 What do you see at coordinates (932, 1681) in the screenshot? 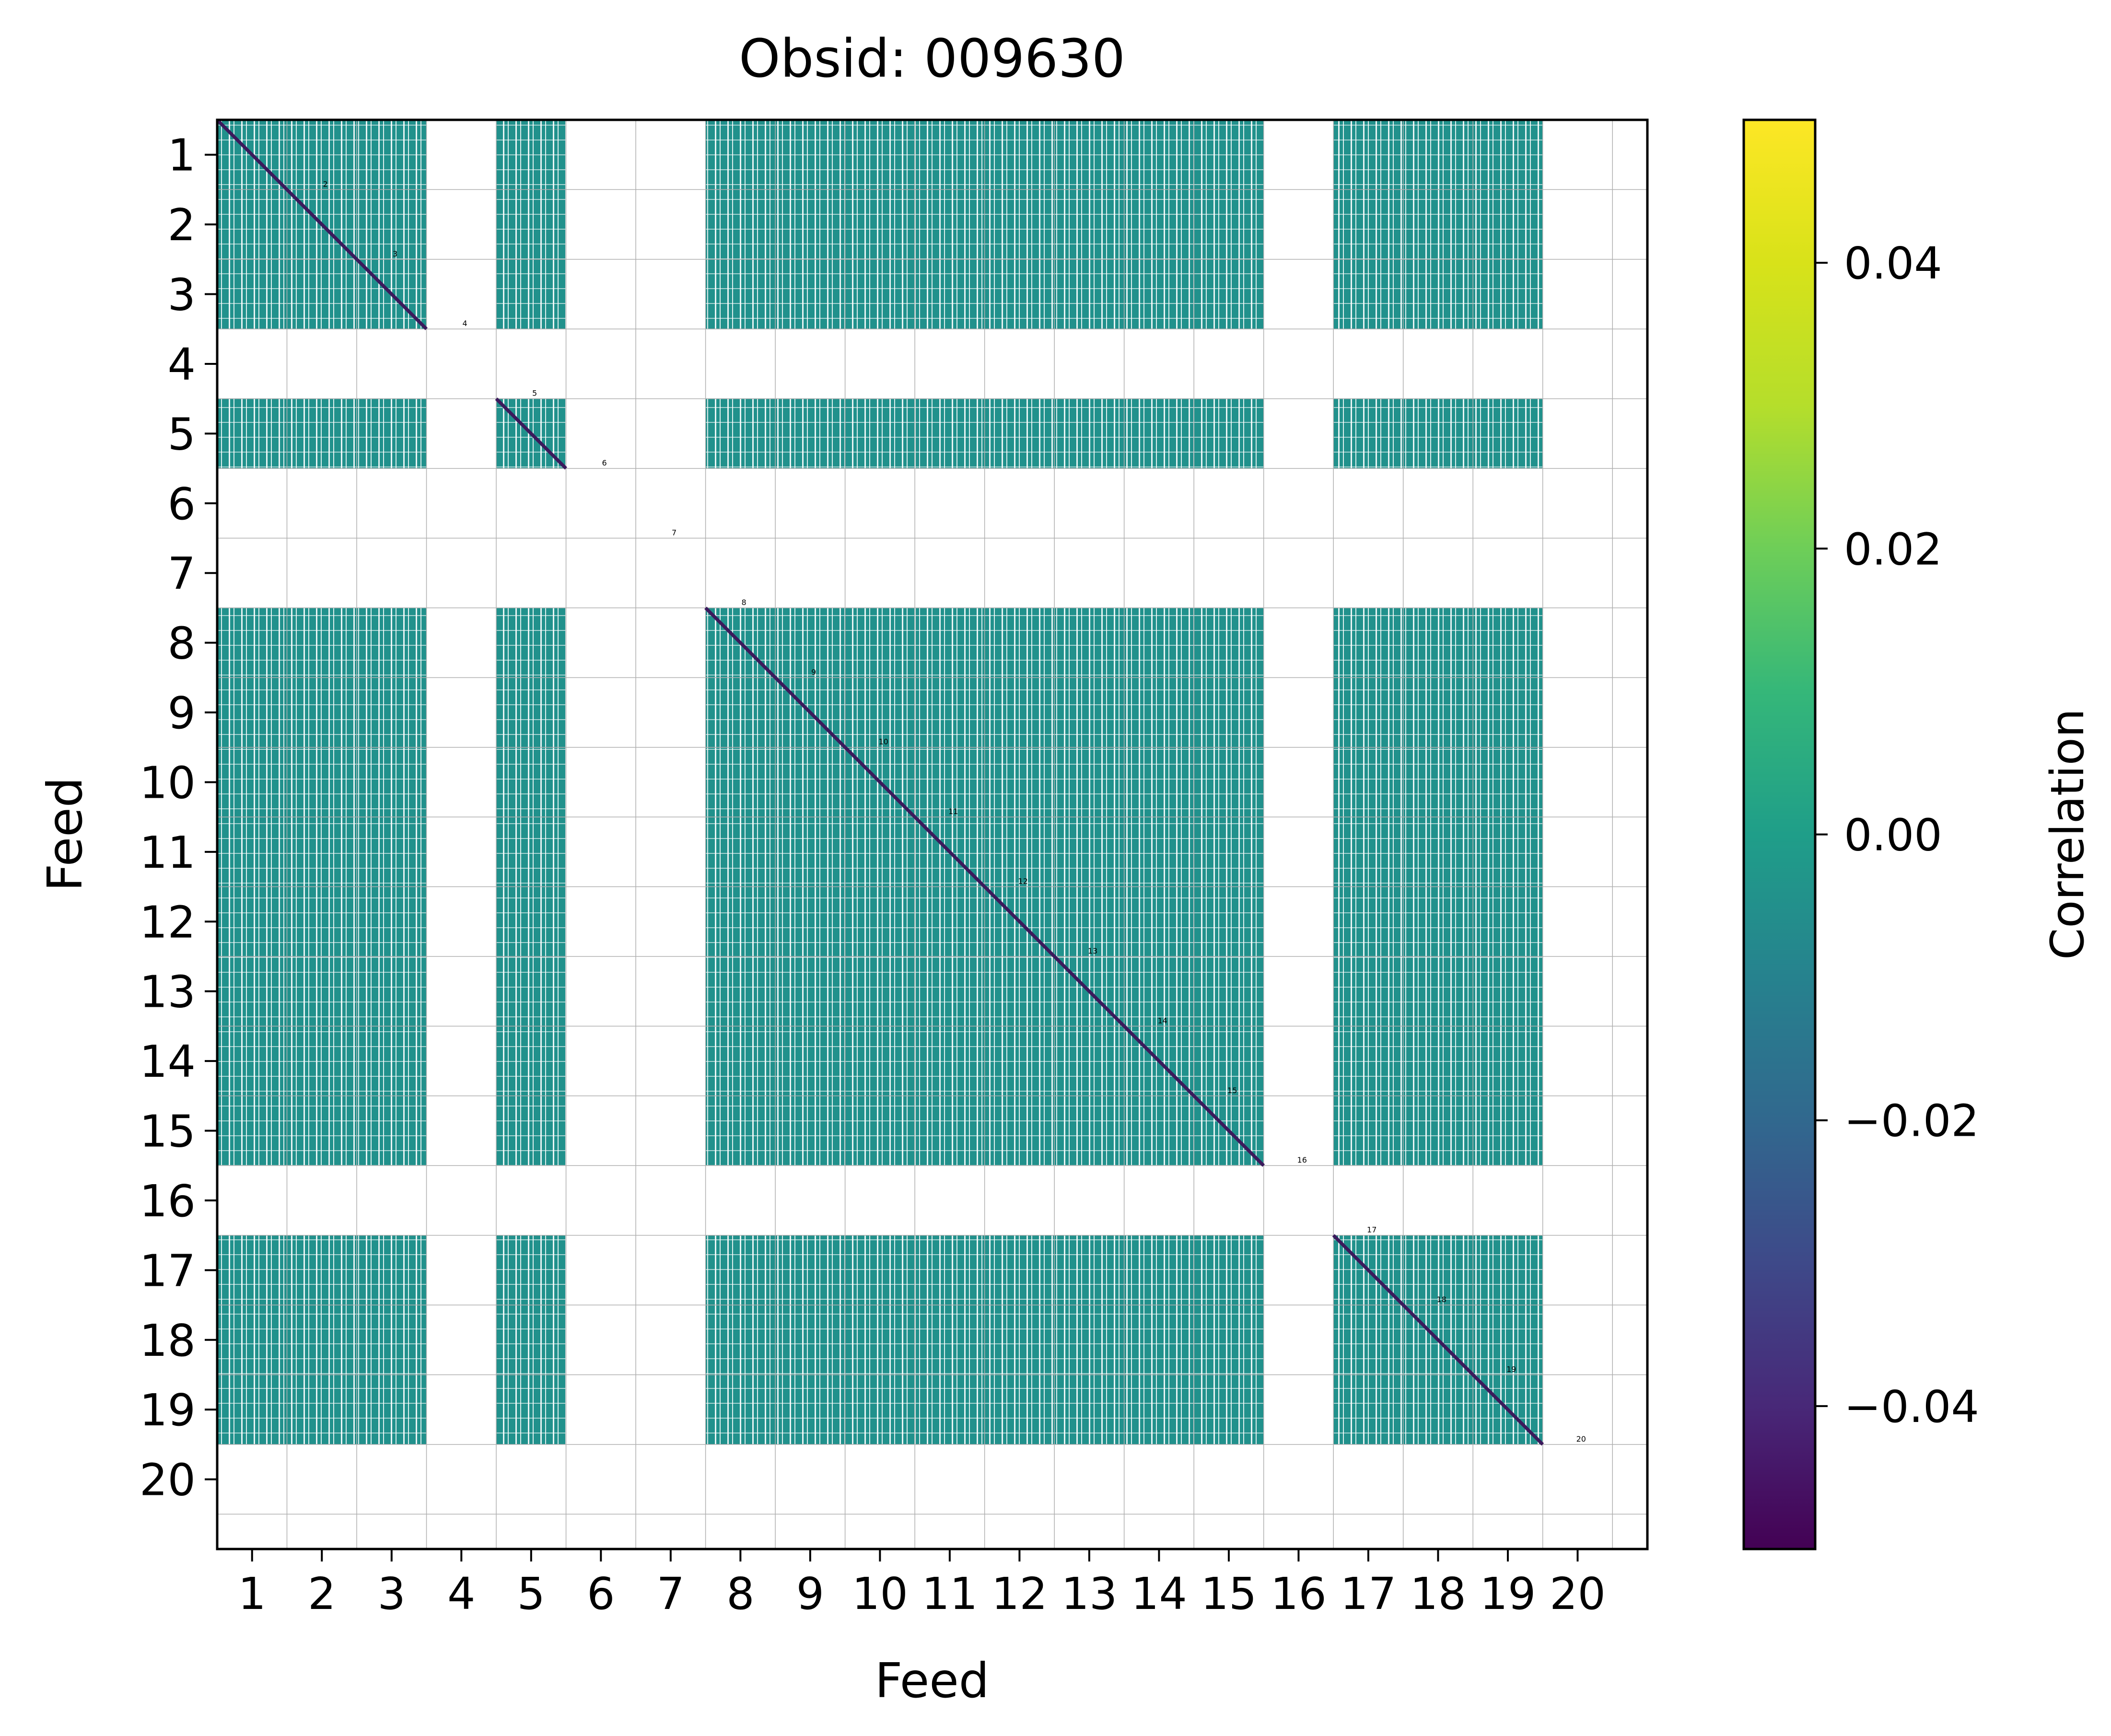
I see `x-axis-label: Feed` at bounding box center [932, 1681].